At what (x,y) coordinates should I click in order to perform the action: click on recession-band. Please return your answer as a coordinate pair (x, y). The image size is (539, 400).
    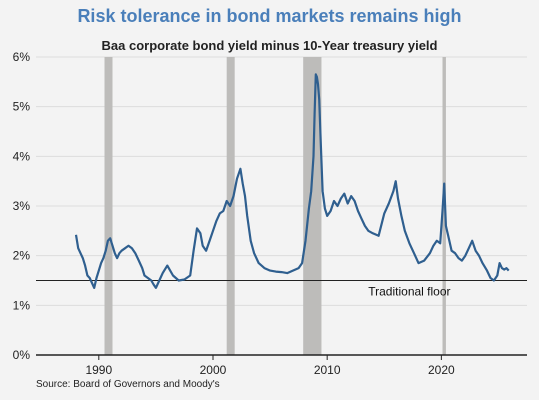
    Looking at the image, I should click on (108, 206).